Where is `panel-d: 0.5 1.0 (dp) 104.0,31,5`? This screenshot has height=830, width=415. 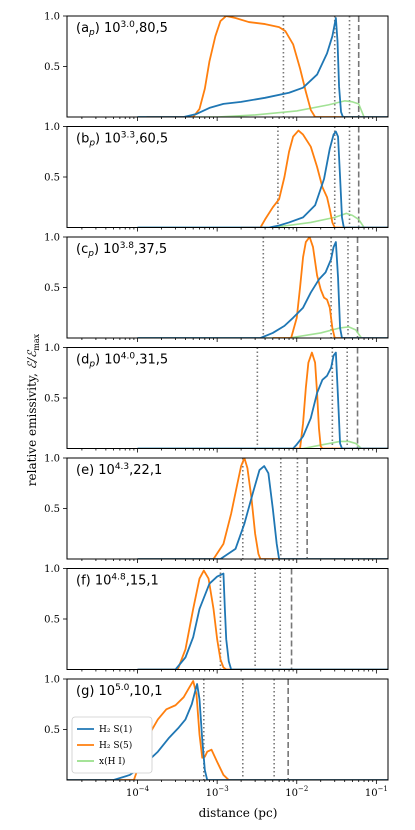 panel-d: 0.5 1.0 (dp) 104.0,31,5 is located at coordinates (216, 398).